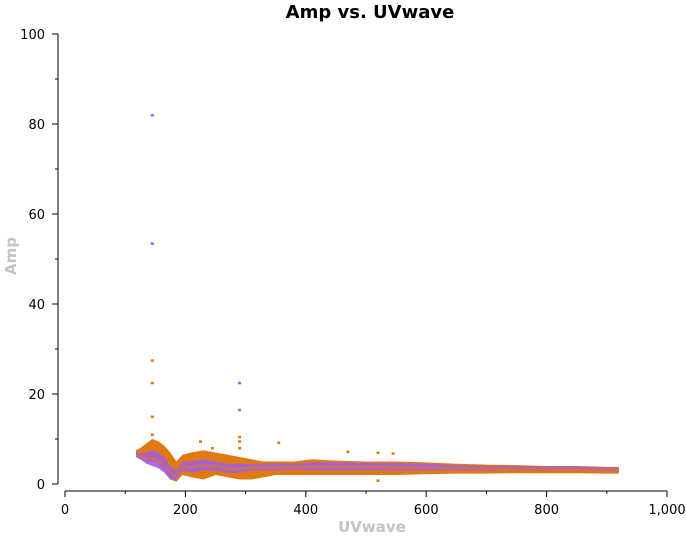  I want to click on y-tick-label: 0, so click(41, 485).